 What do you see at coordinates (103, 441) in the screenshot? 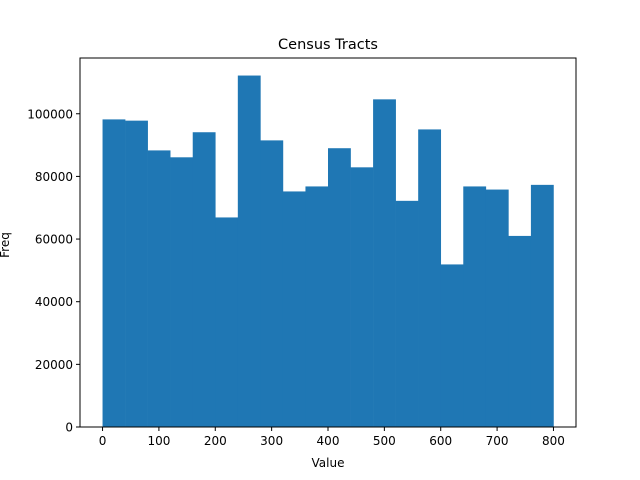
I see `x-tick-label: 0` at bounding box center [103, 441].